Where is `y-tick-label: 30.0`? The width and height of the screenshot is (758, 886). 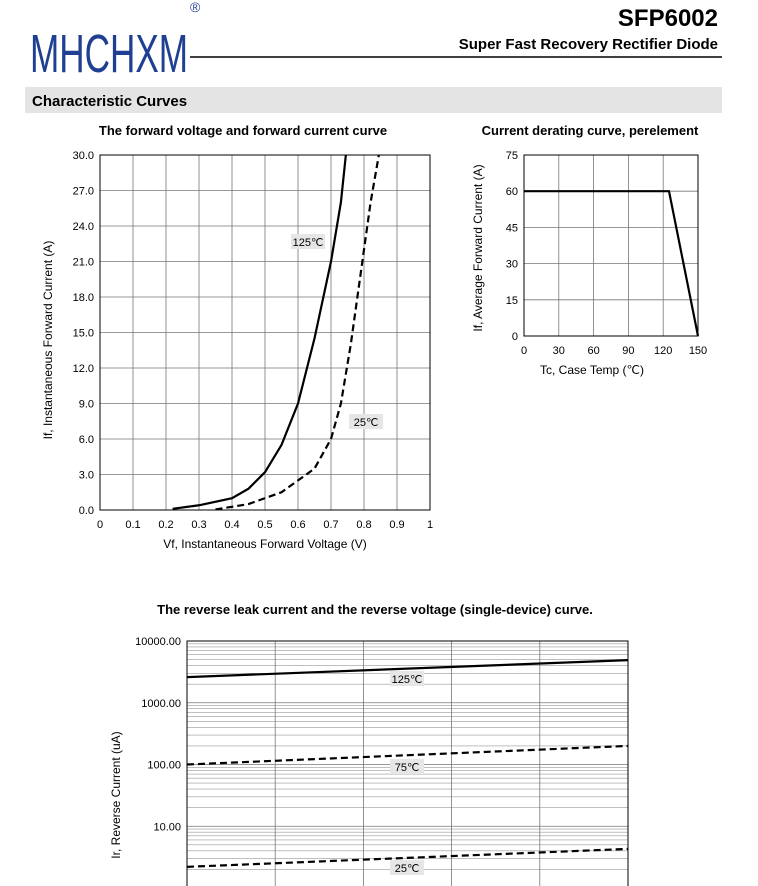 y-tick-label: 30.0 is located at coordinates (83, 156).